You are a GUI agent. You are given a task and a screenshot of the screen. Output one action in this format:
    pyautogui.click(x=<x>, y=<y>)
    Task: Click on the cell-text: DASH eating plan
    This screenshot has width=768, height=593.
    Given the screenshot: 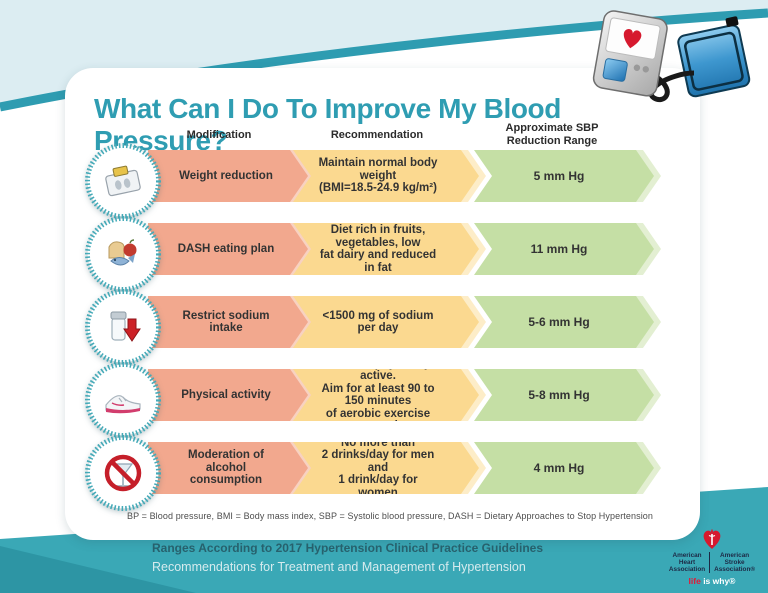 What is the action you would take?
    pyautogui.click(x=226, y=248)
    